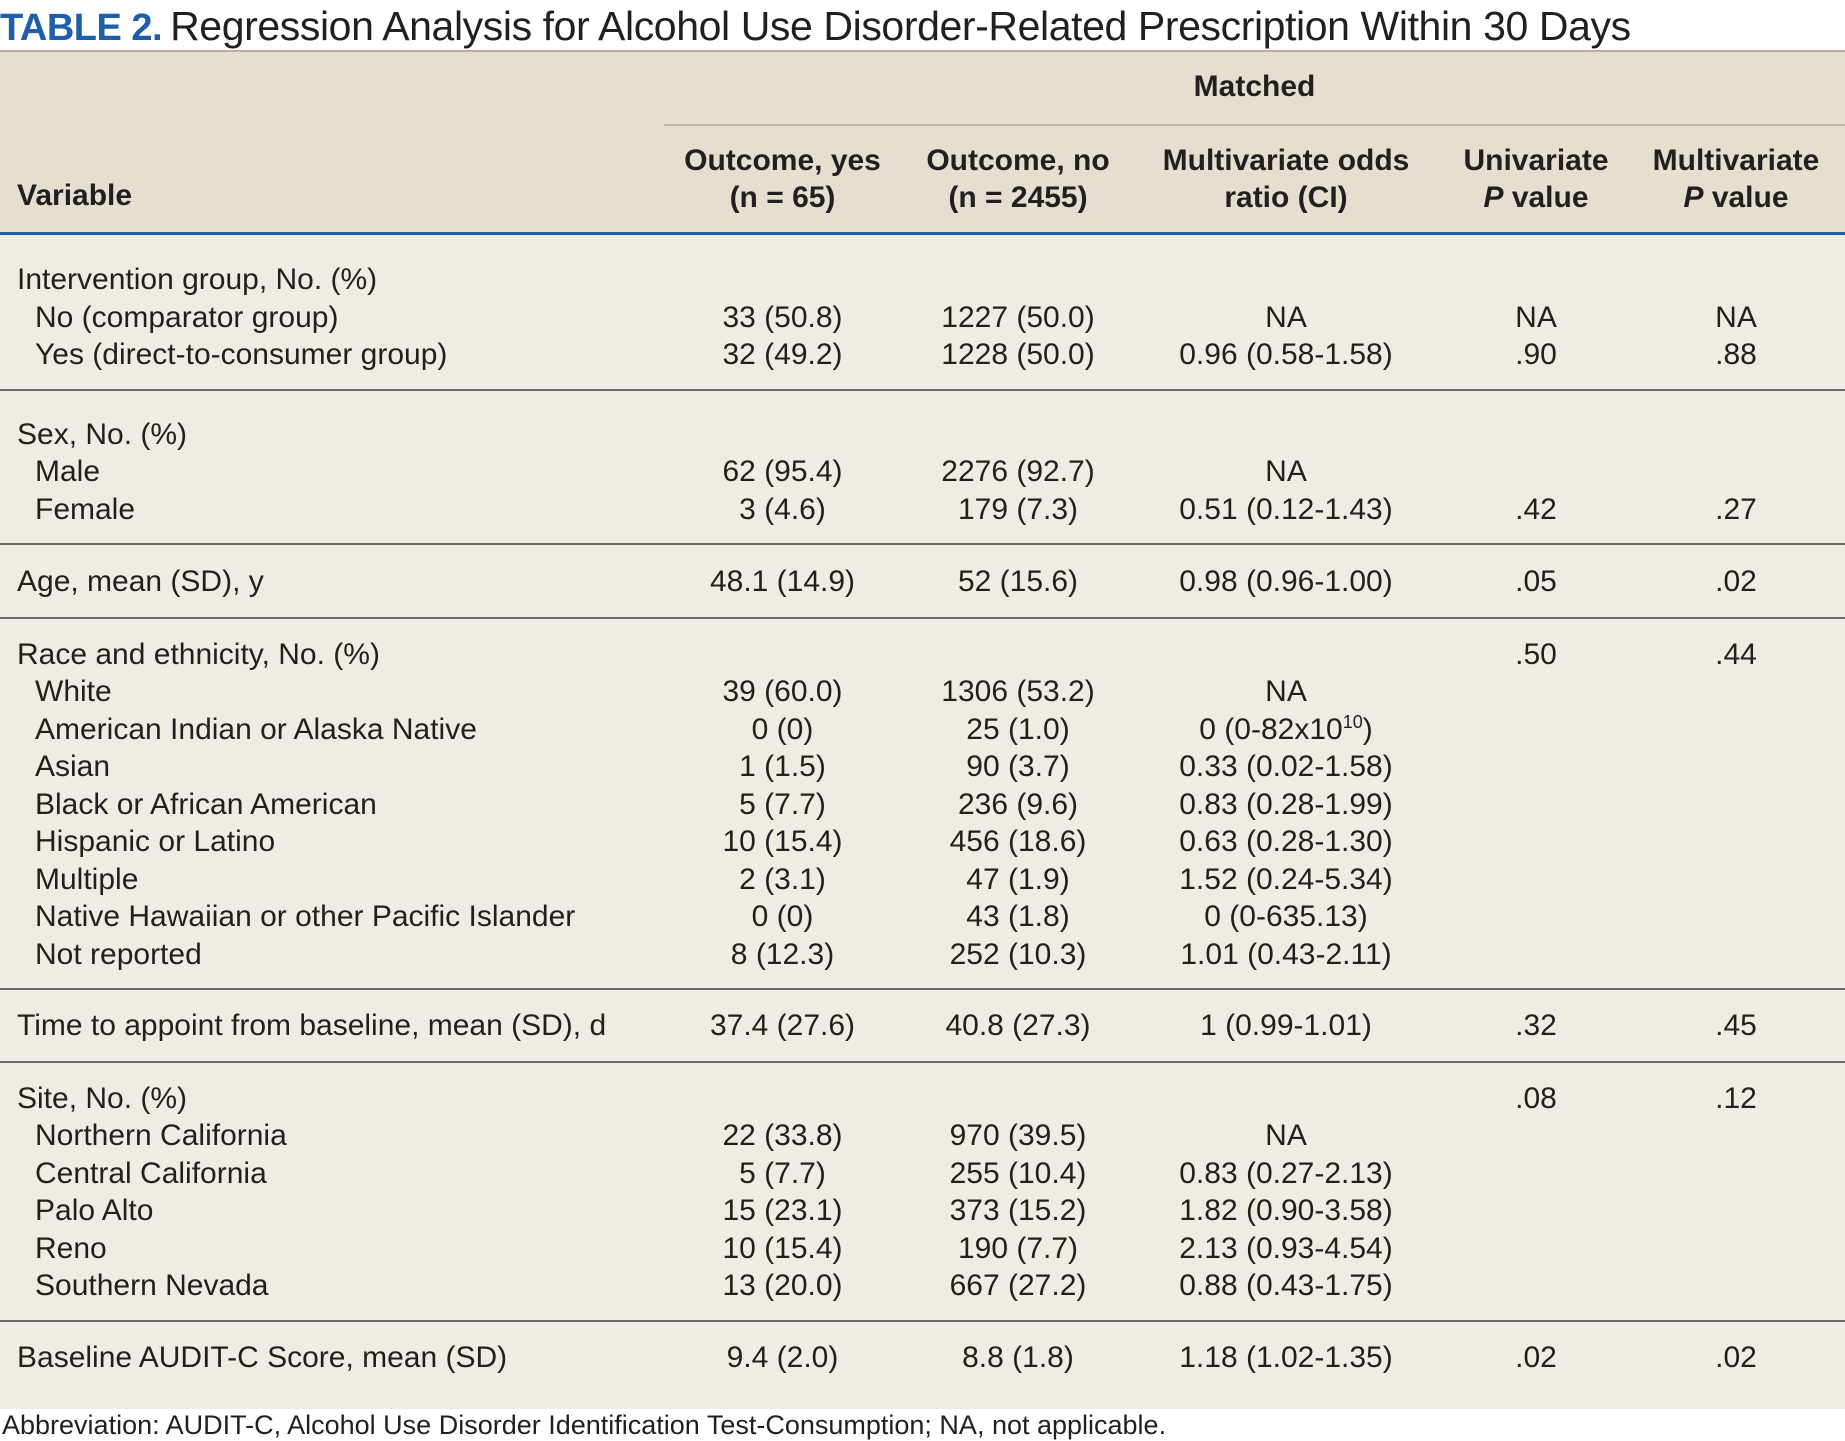  I want to click on header-line: Outcome, no, so click(1018, 160).